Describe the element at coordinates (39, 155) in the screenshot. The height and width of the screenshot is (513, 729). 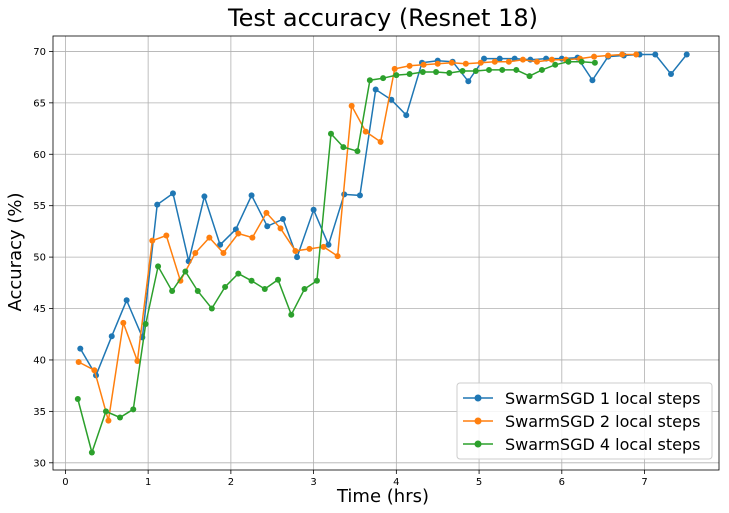
I see `y-tick-label: 60` at that location.